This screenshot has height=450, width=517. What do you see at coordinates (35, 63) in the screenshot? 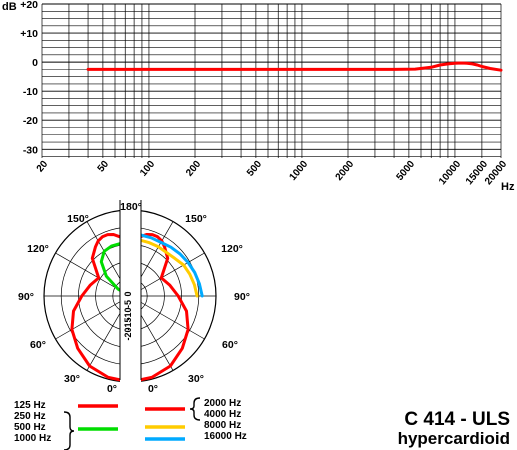
I see `fr-y-tick-label: 0` at bounding box center [35, 63].